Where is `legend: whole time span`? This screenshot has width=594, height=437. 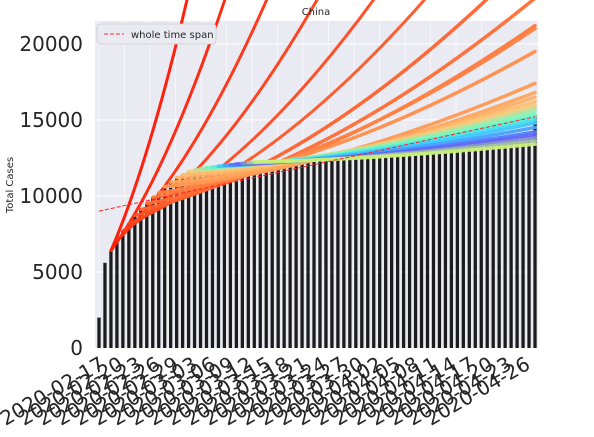 legend: whole time span is located at coordinates (156, 34).